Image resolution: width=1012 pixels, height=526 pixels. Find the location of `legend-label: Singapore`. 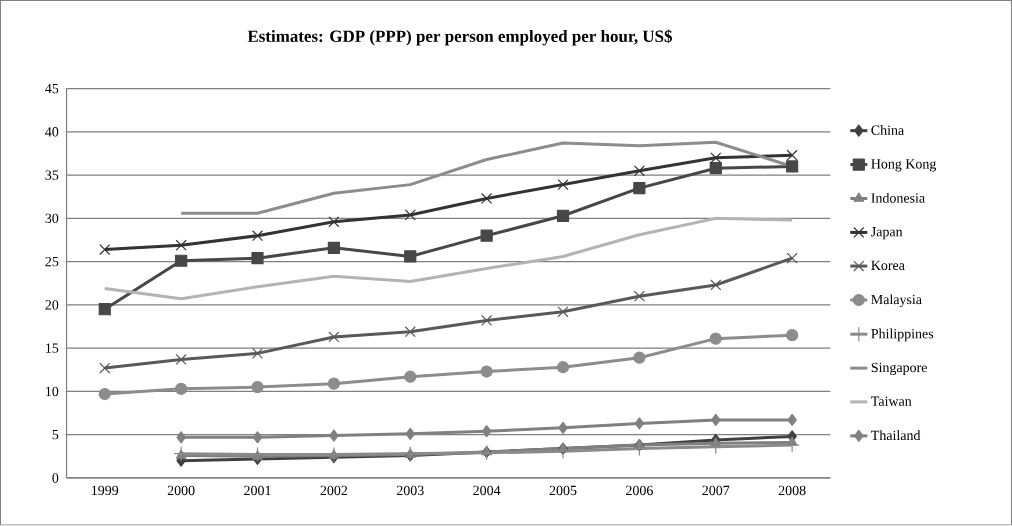

legend-label: Singapore is located at coordinates (899, 369).